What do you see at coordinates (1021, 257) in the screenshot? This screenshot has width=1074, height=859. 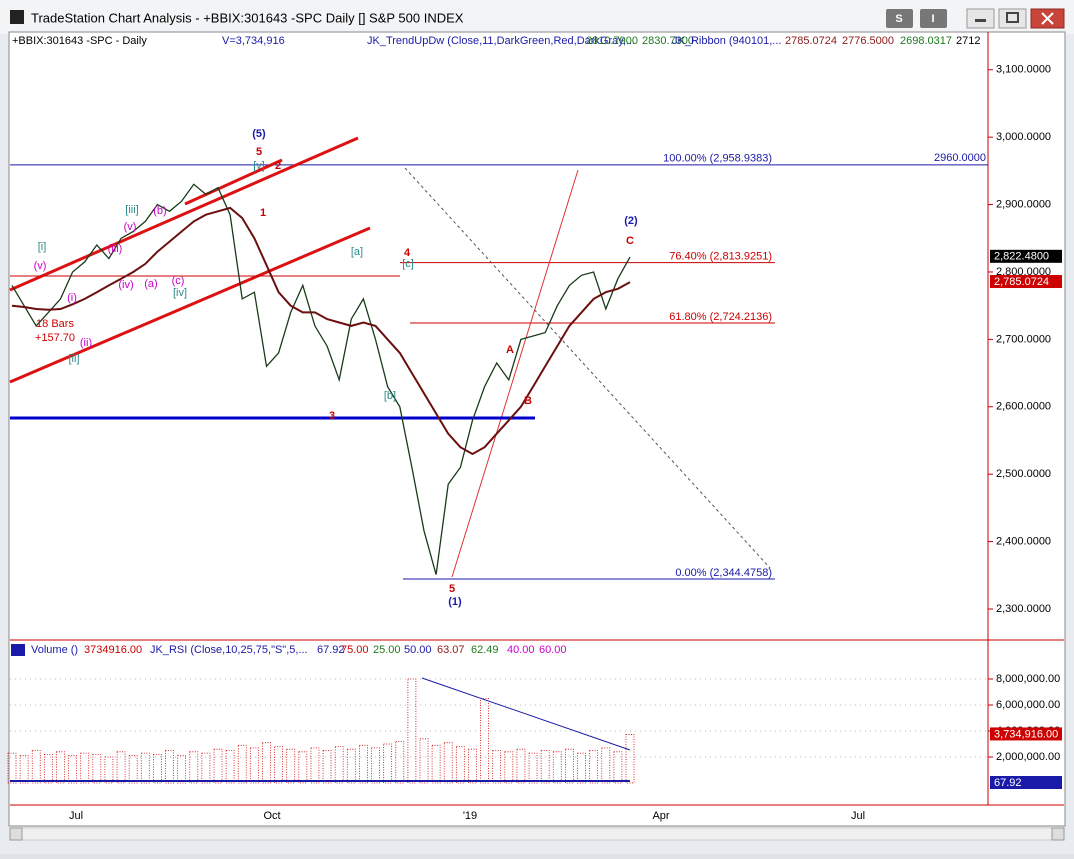 I see `last-value-label: 2,822.4800` at bounding box center [1021, 257].